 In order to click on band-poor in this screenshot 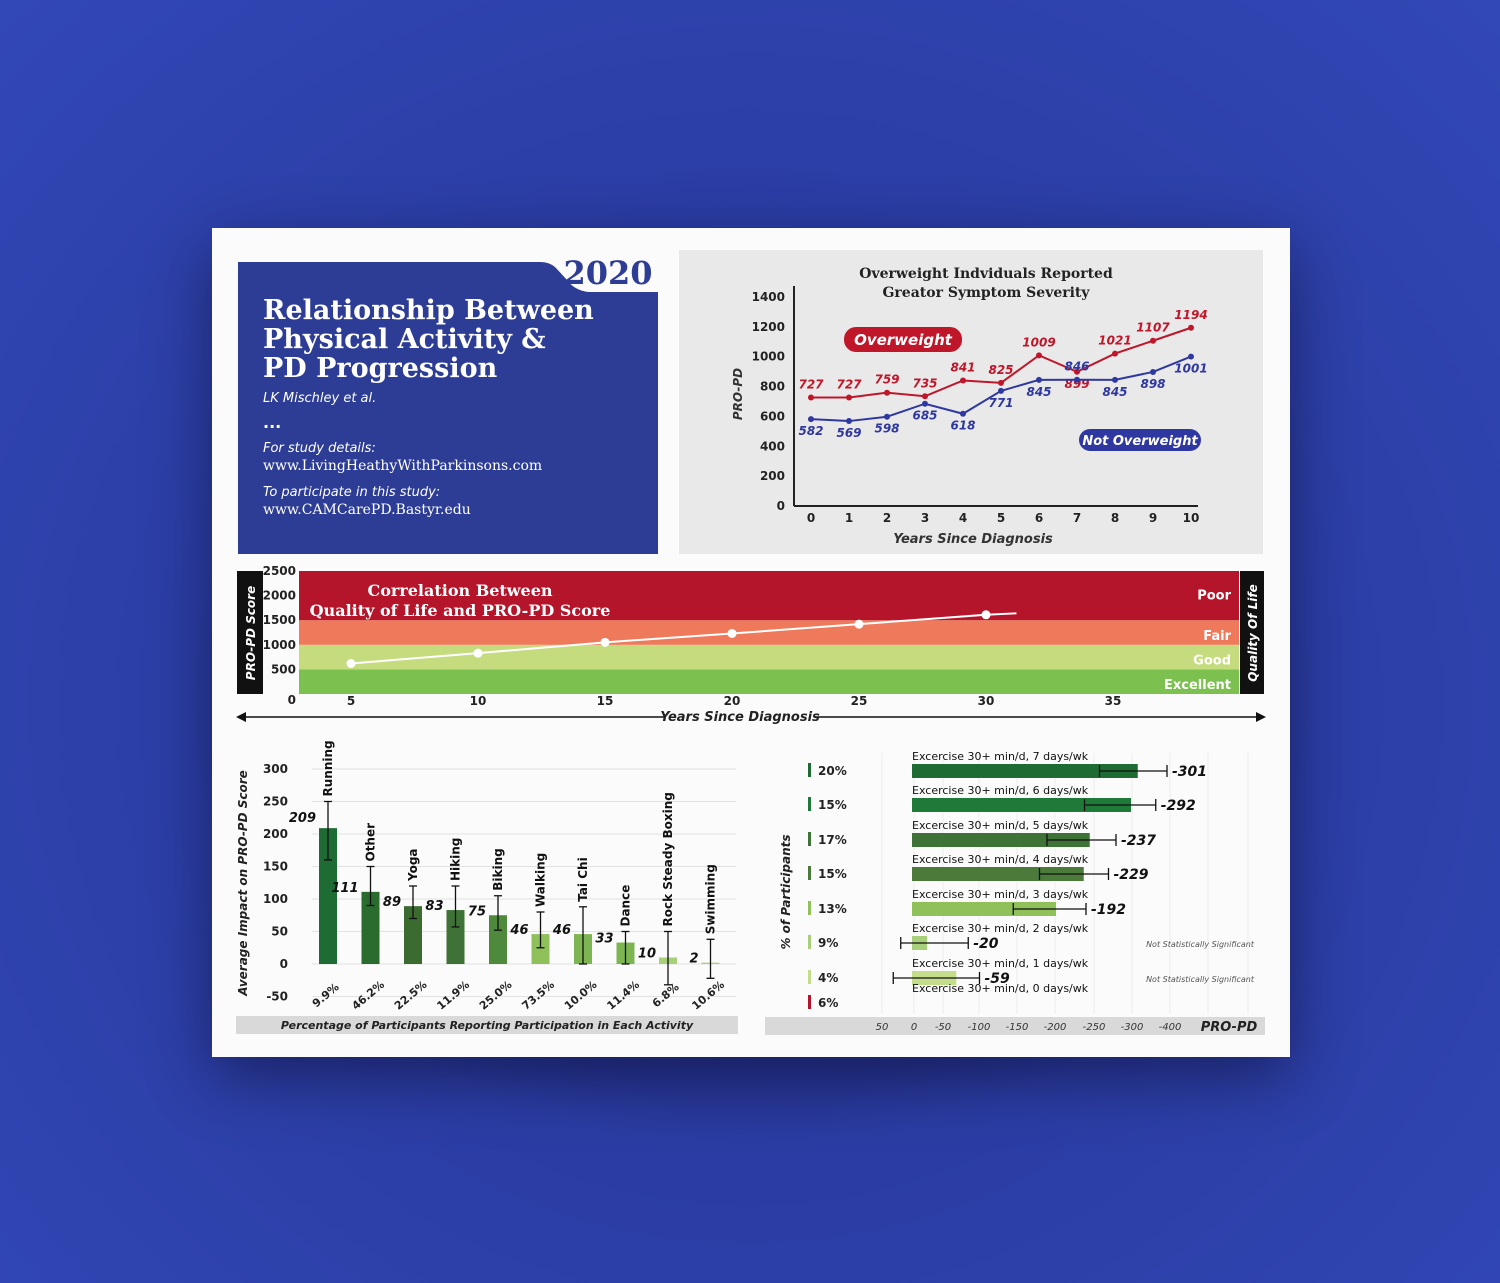, I will do `click(769, 596)`.